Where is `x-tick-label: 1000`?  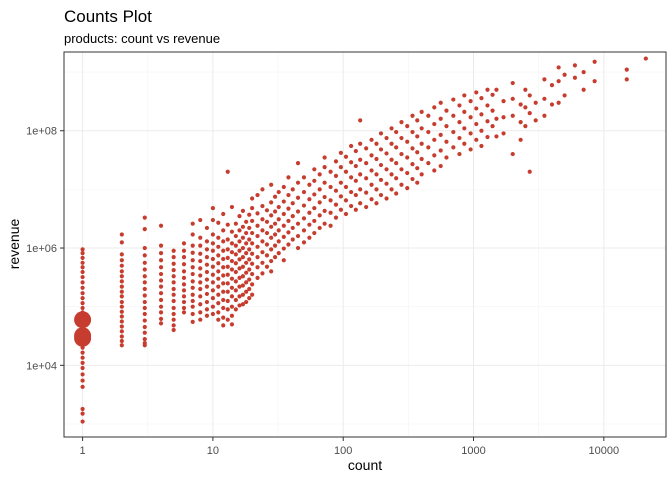 x-tick-label: 1000 is located at coordinates (473, 451).